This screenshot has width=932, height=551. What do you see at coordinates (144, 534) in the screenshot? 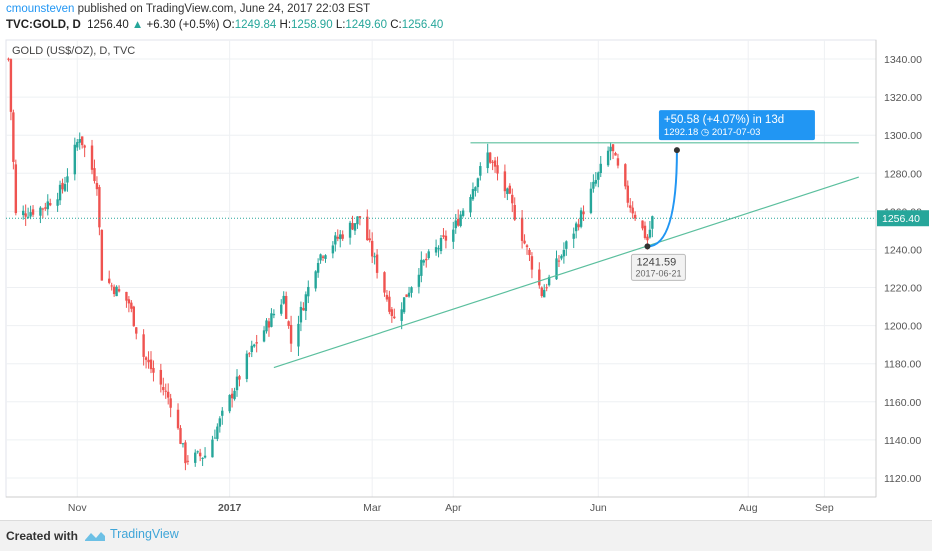
I see `tradingview-brand: TradingView` at bounding box center [144, 534].